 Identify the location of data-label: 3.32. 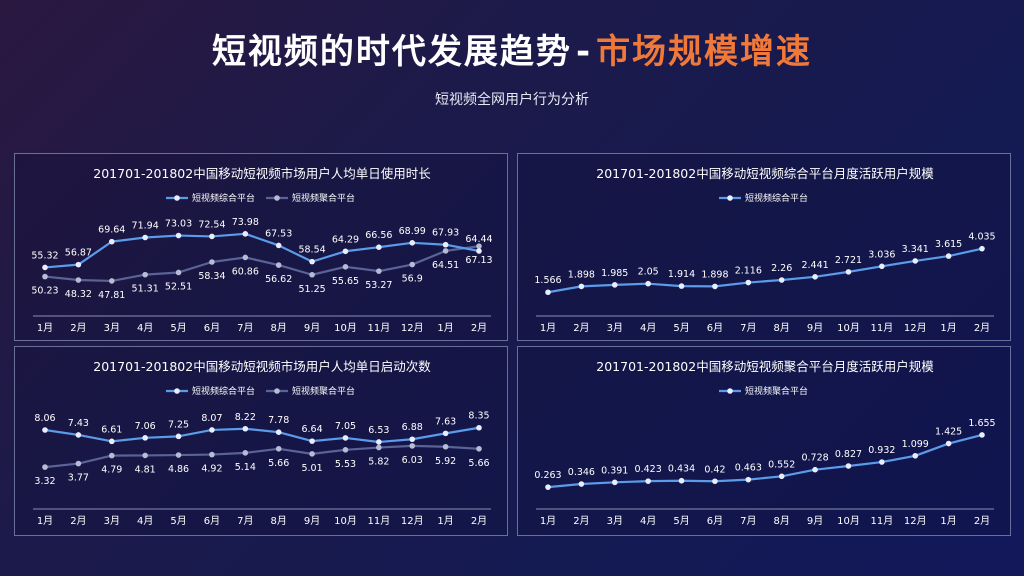
(44, 481).